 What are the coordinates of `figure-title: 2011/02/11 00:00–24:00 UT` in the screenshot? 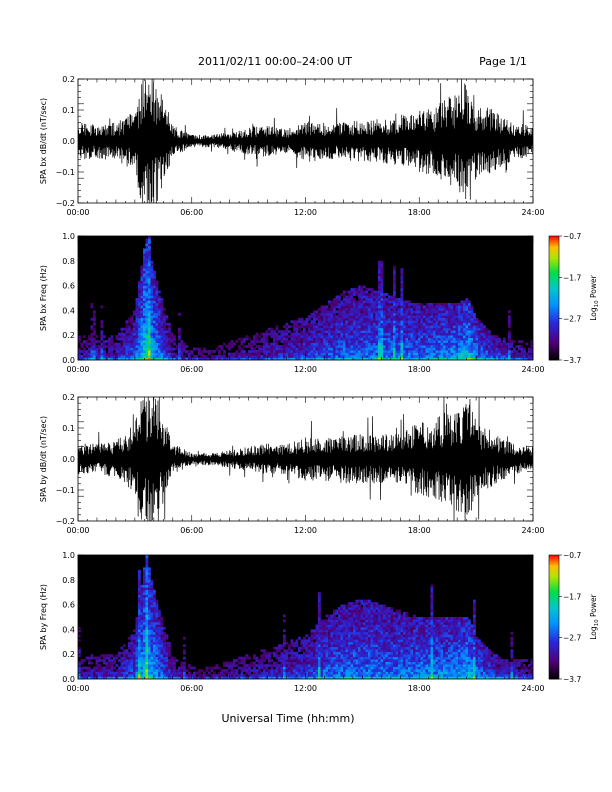 It's located at (275, 61).